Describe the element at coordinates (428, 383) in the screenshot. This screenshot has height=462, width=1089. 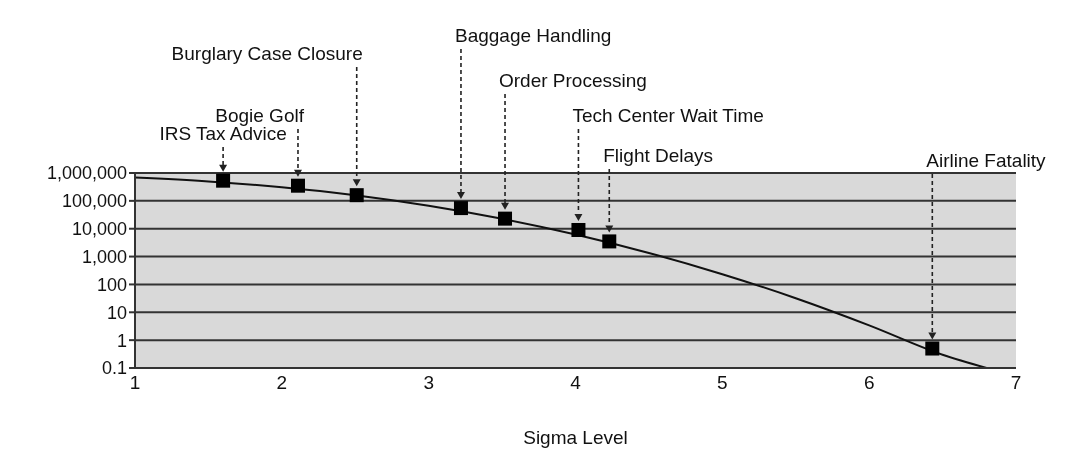
I see `x-tick-label: 3` at that location.